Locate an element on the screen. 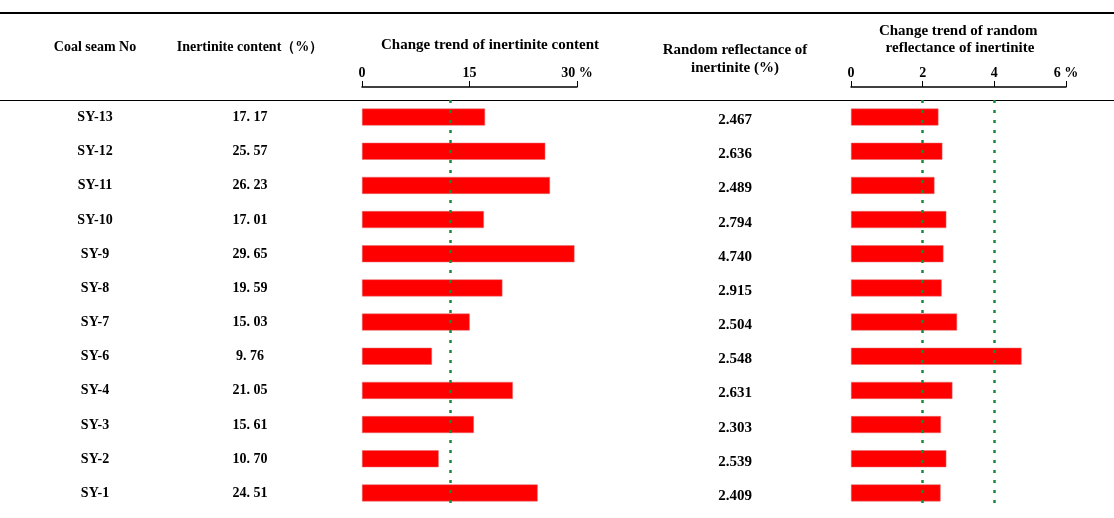 This screenshot has height=518, width=1114. text: Inertinite content（%） is located at coordinates (250, 47).